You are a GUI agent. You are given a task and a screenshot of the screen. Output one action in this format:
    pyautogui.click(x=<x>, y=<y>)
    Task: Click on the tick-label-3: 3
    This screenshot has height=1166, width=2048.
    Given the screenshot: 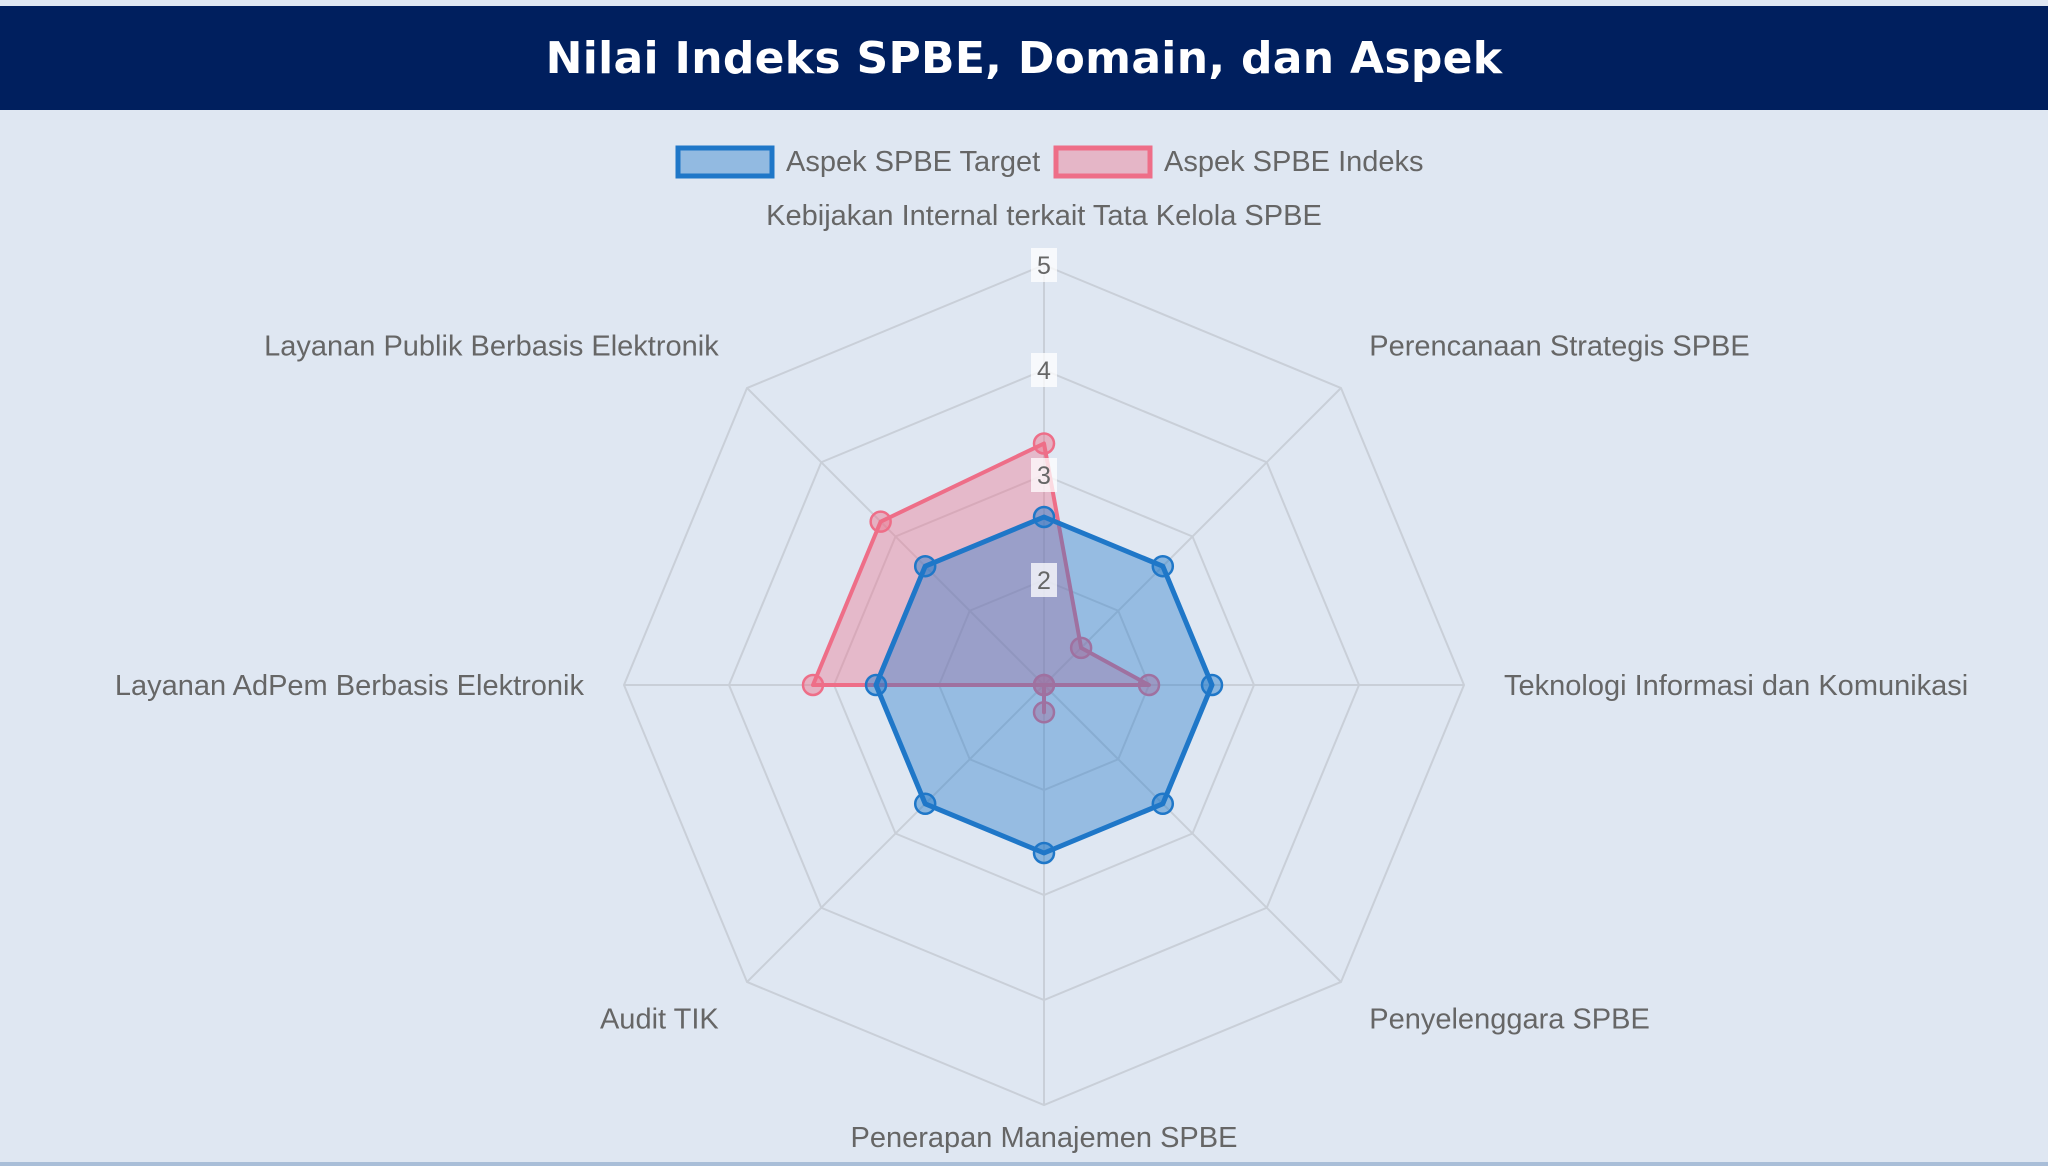 What is the action you would take?
    pyautogui.click(x=1044, y=475)
    